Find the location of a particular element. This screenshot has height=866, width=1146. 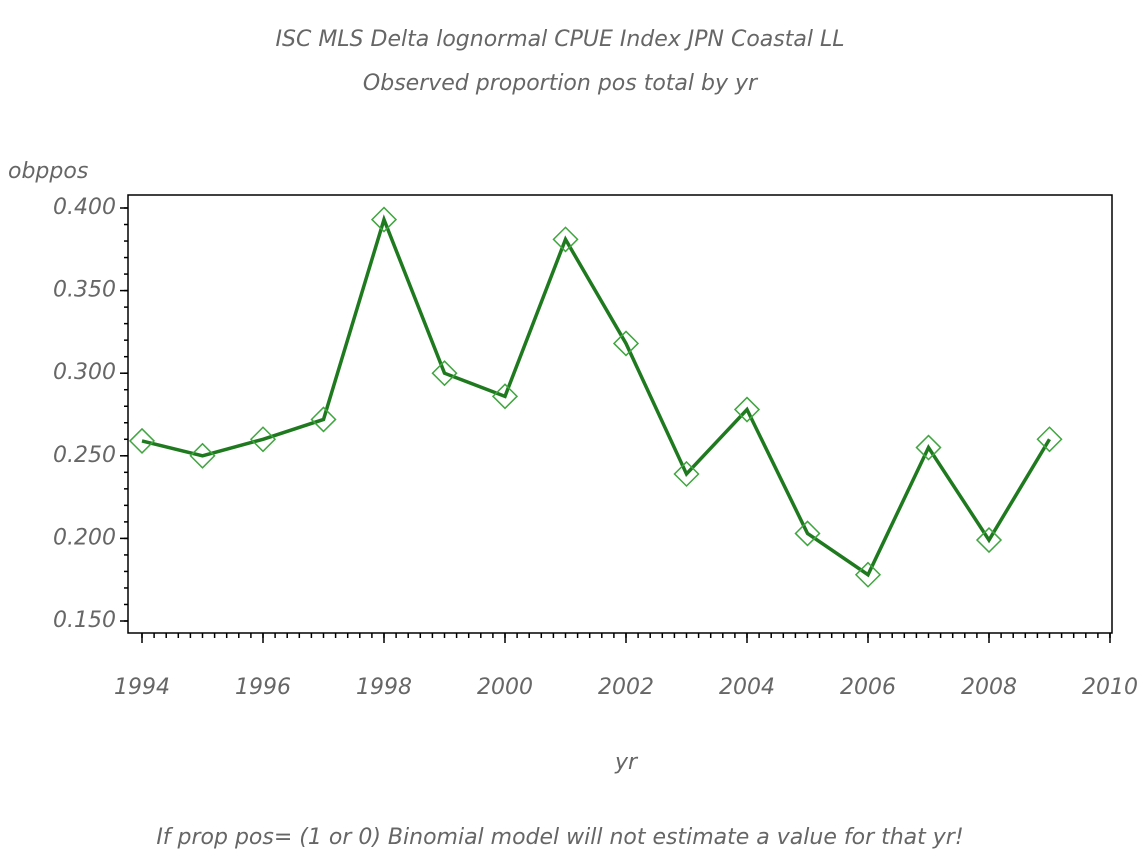

chart-subtitle: Observed proportion pos total by yr is located at coordinates (561, 83).